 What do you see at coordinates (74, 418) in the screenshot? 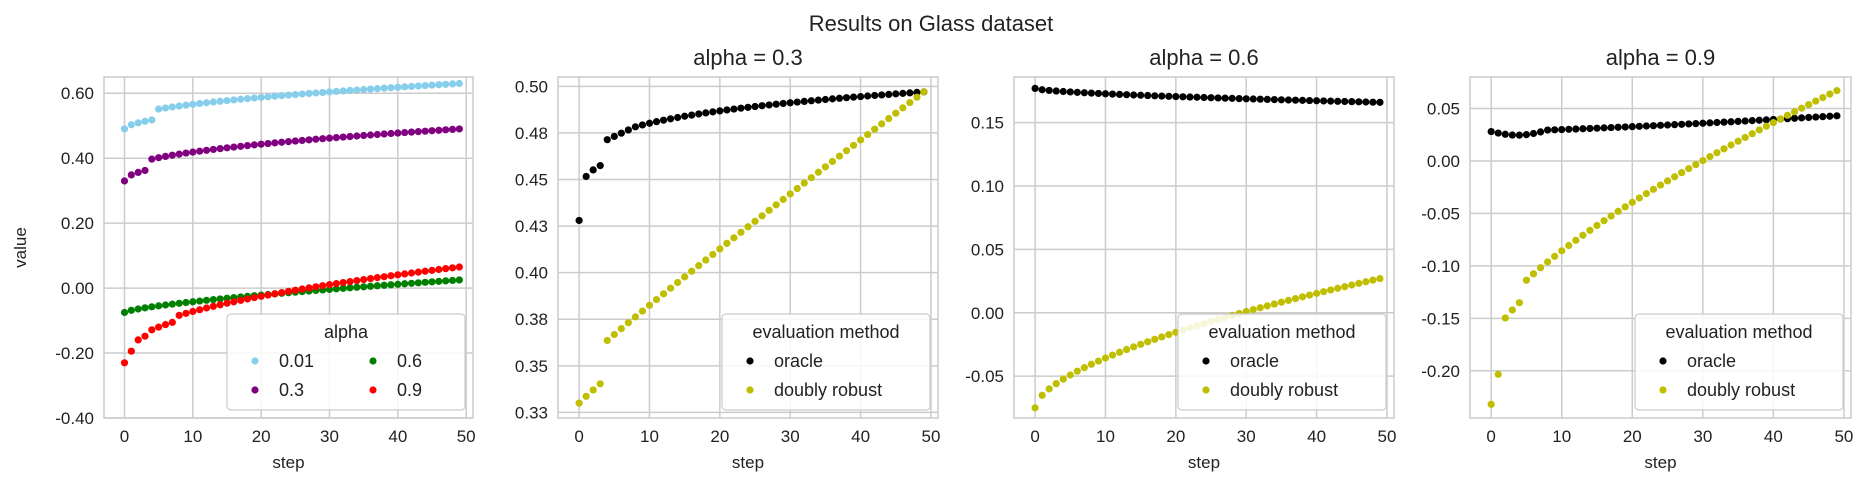
I see `y-tick-label: -0.40` at bounding box center [74, 418].